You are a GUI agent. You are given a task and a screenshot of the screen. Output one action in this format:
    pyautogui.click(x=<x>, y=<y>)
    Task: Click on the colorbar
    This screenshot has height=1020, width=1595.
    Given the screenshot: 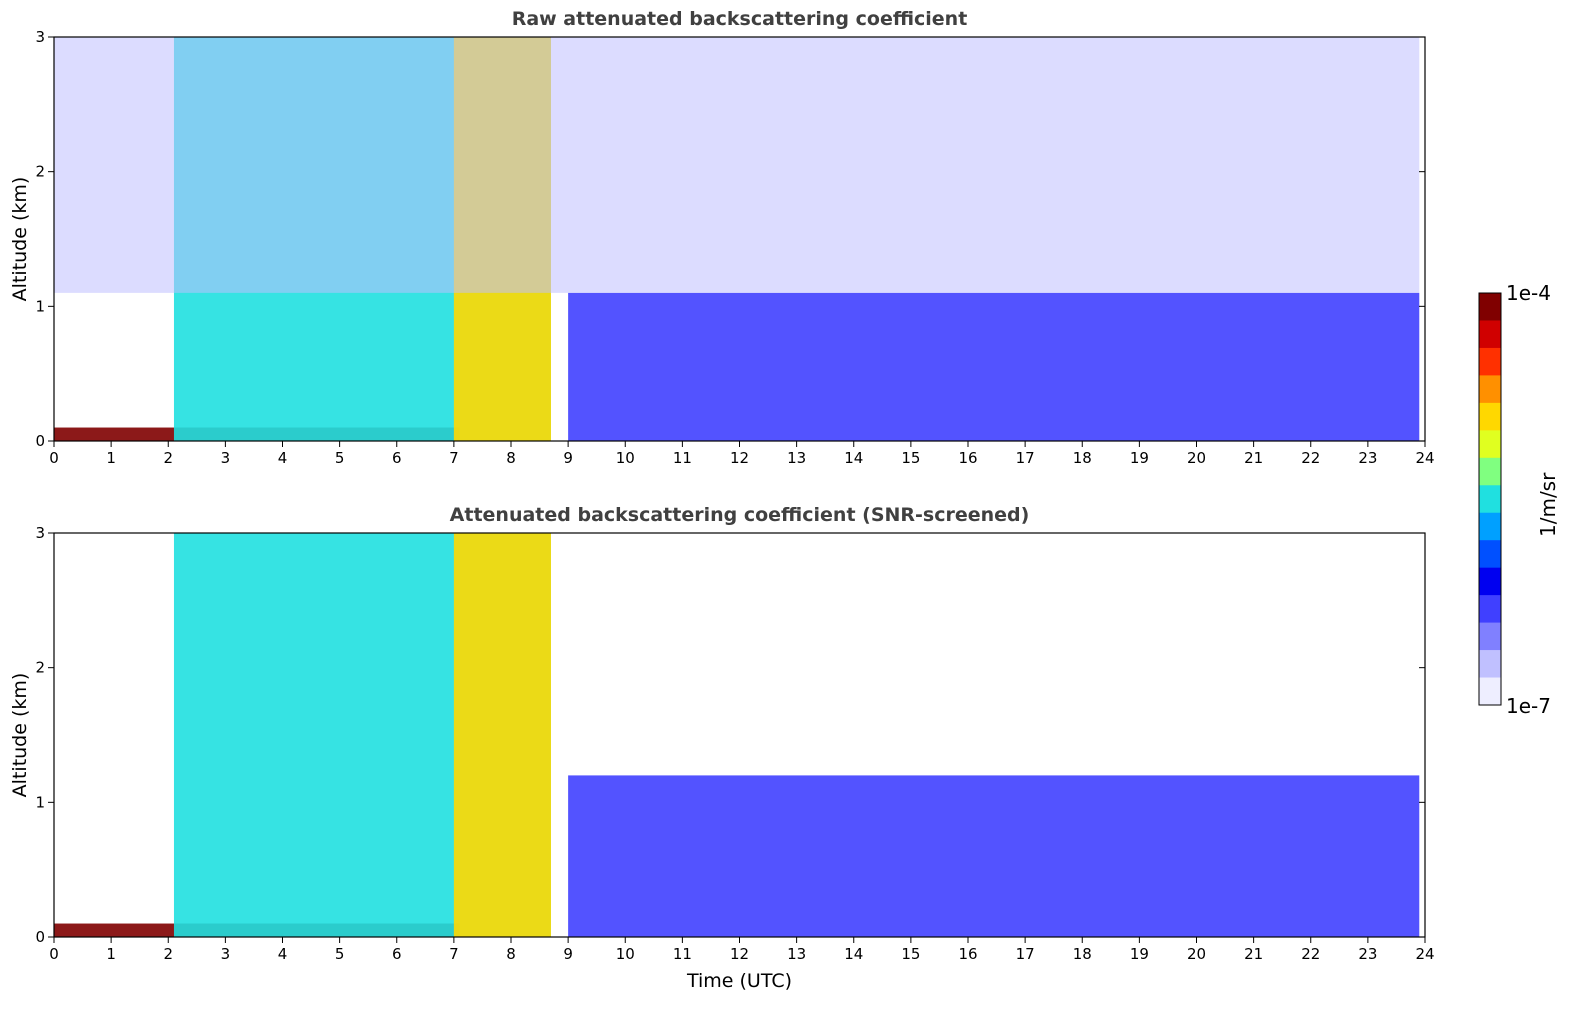 What is the action you would take?
    pyautogui.click(x=1490, y=499)
    